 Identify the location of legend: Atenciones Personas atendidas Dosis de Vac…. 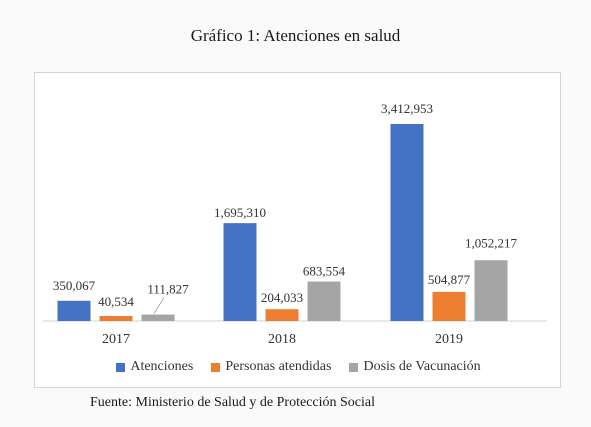
(298, 367).